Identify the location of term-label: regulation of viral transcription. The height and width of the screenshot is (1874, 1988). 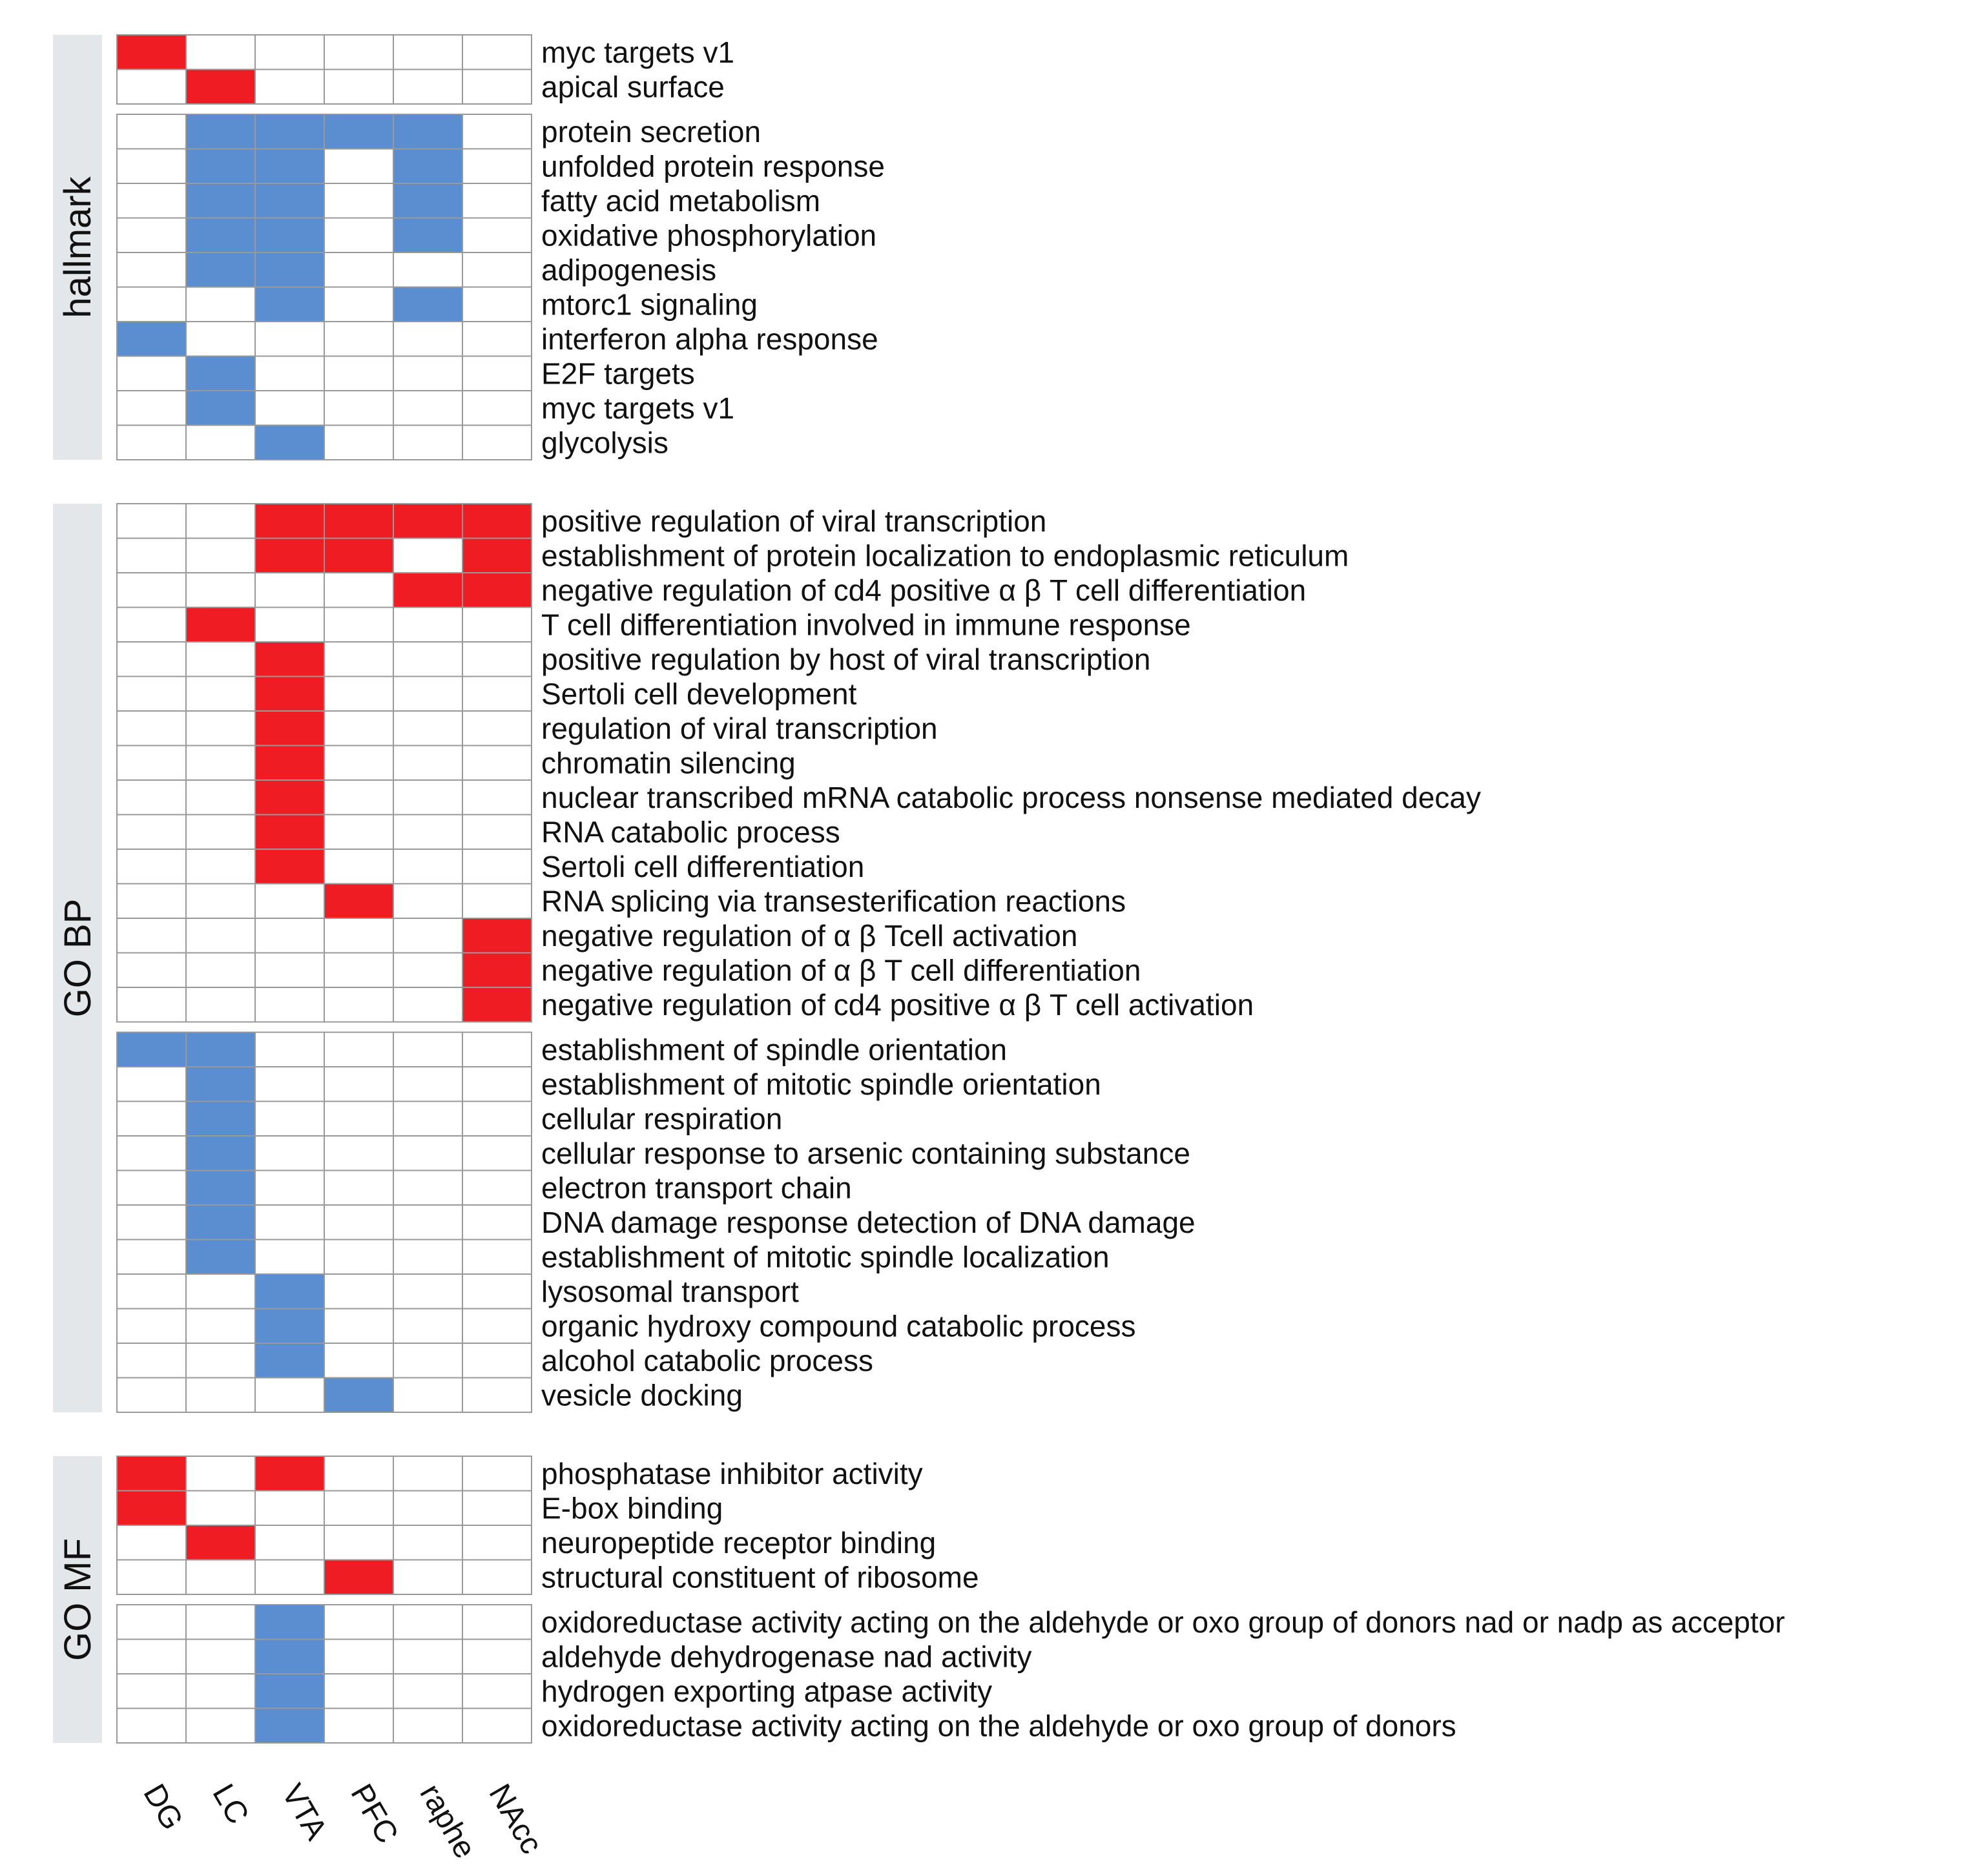
(739, 728).